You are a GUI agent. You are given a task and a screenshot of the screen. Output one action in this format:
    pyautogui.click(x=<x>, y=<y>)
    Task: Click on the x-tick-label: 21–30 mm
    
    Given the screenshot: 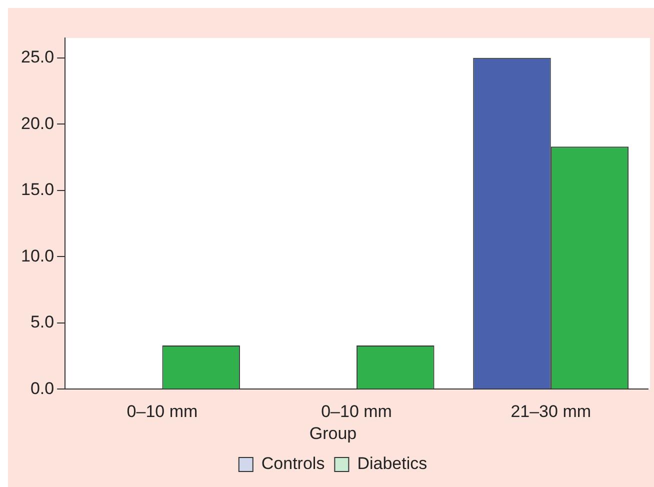 What is the action you would take?
    pyautogui.click(x=551, y=412)
    